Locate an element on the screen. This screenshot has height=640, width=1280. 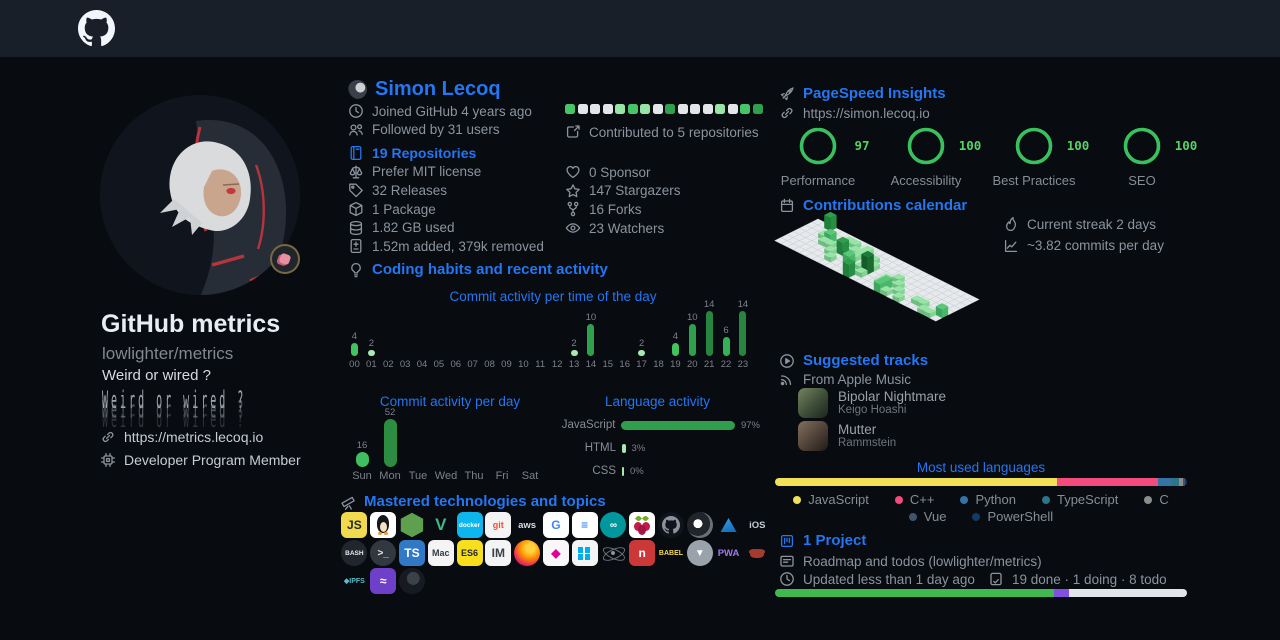
diff-row: 1.52m added, 379k removed is located at coordinates (446, 246).